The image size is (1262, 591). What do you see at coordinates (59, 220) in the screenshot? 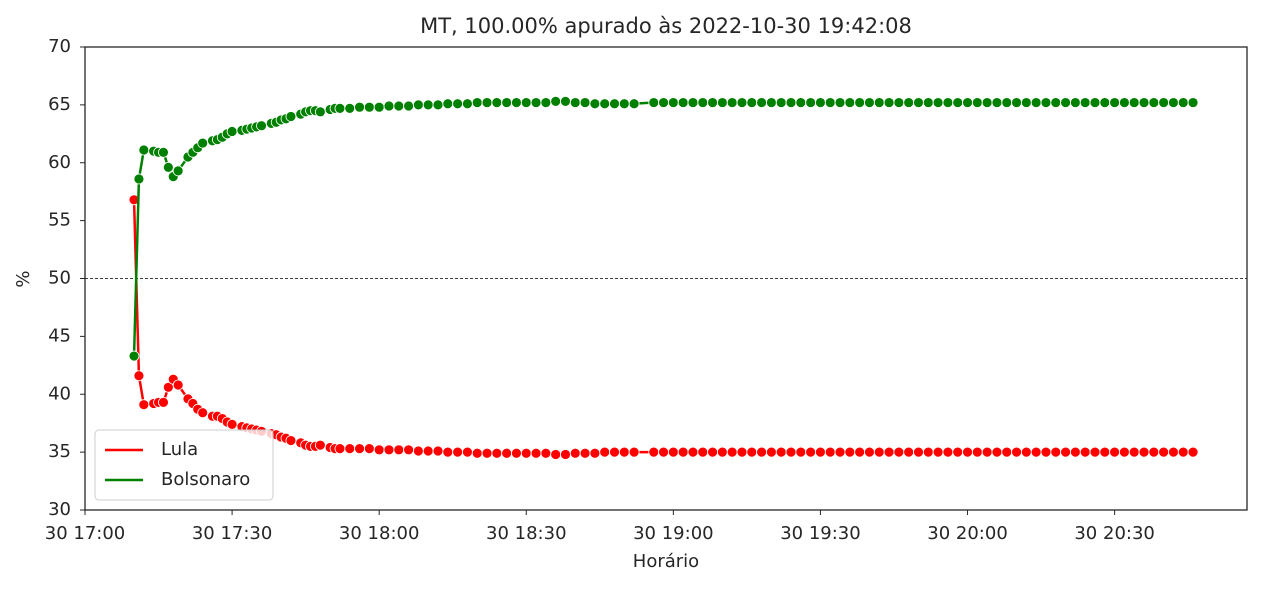
I see `y-tick-label: 55` at bounding box center [59, 220].